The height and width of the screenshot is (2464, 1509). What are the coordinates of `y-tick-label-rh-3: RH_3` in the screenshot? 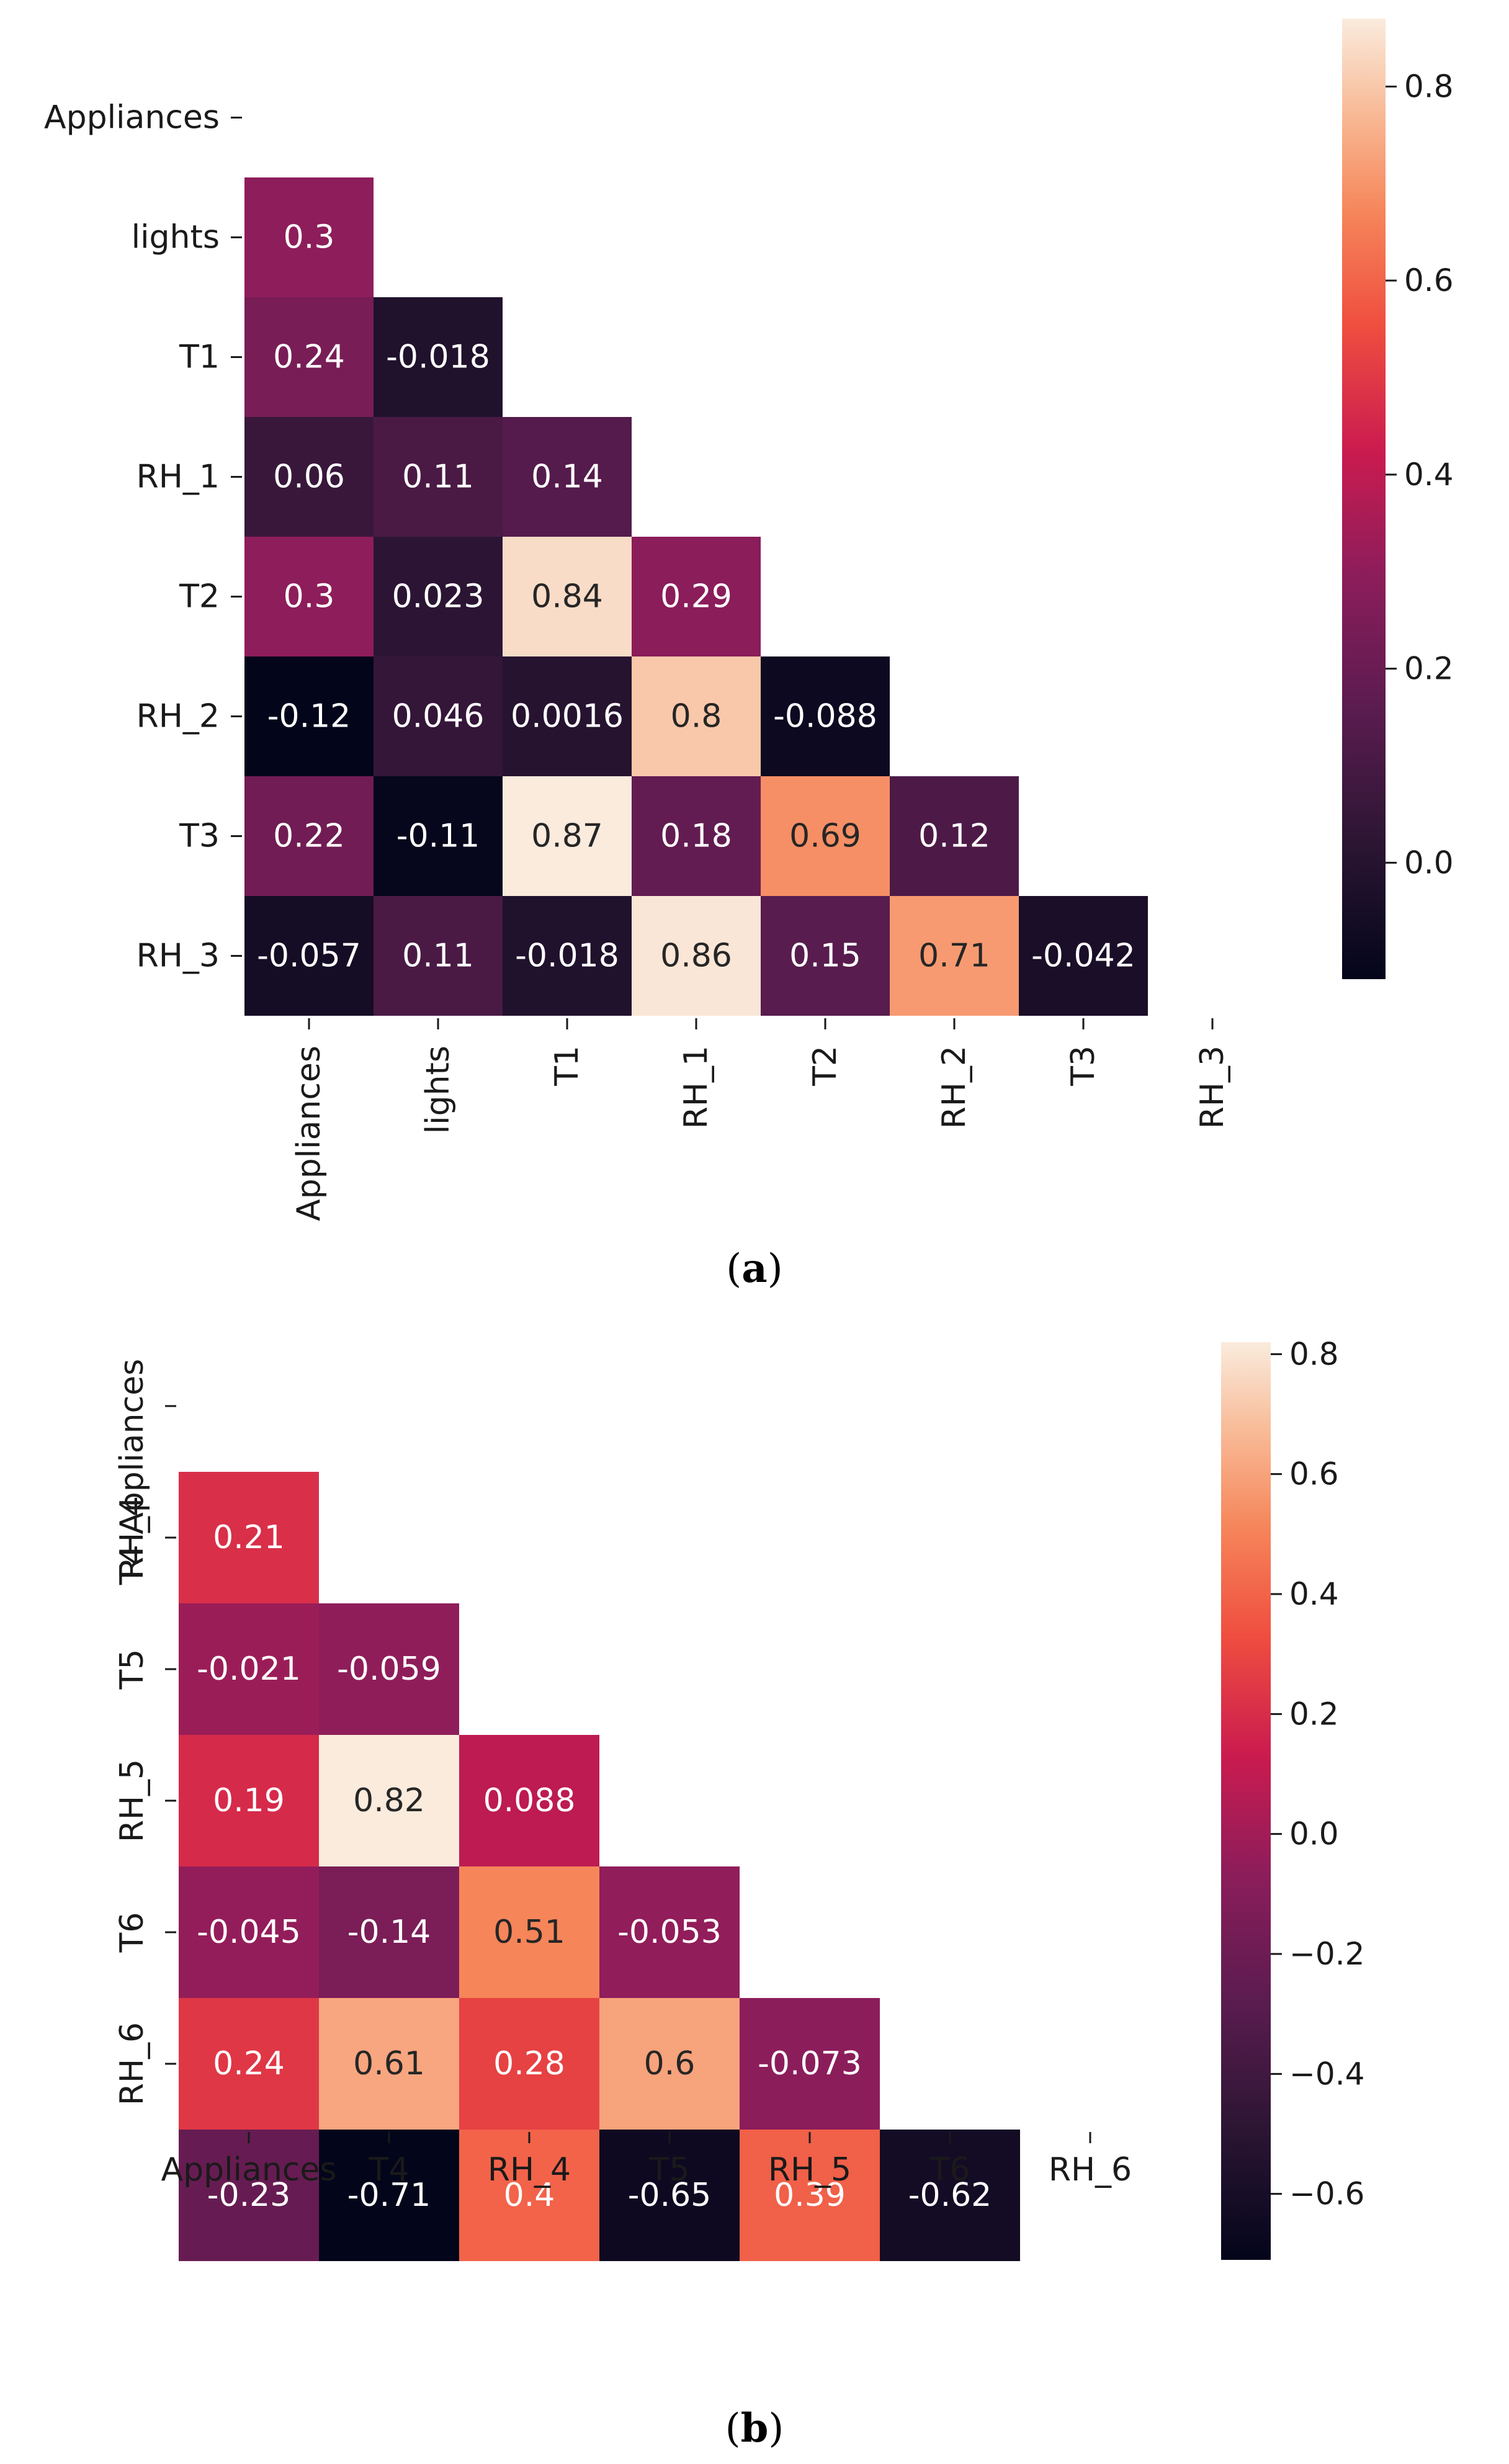 It's located at (178, 956).